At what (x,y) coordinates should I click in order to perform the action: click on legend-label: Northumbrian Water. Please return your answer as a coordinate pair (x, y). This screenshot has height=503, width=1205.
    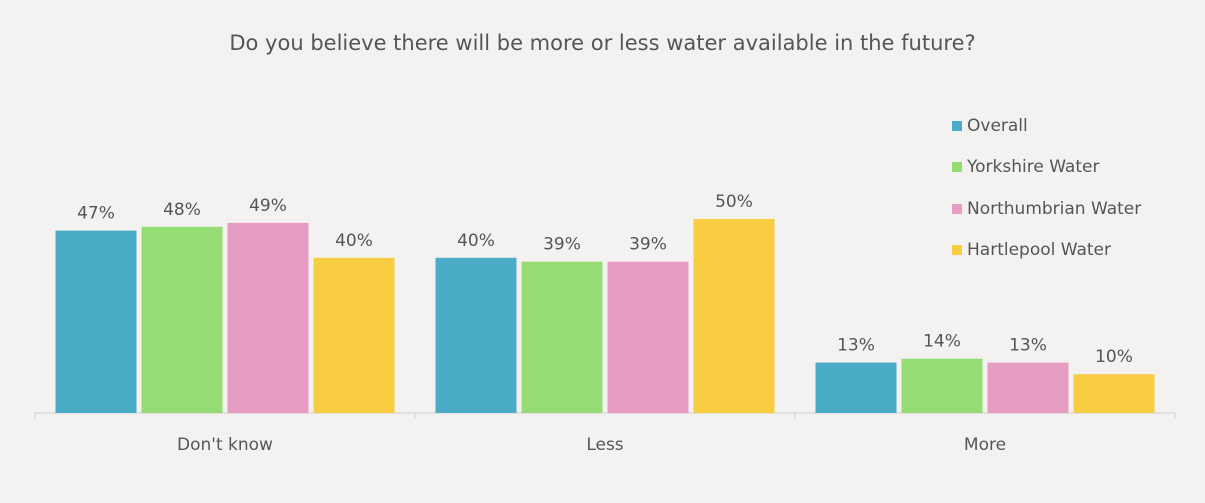
    Looking at the image, I should click on (1054, 208).